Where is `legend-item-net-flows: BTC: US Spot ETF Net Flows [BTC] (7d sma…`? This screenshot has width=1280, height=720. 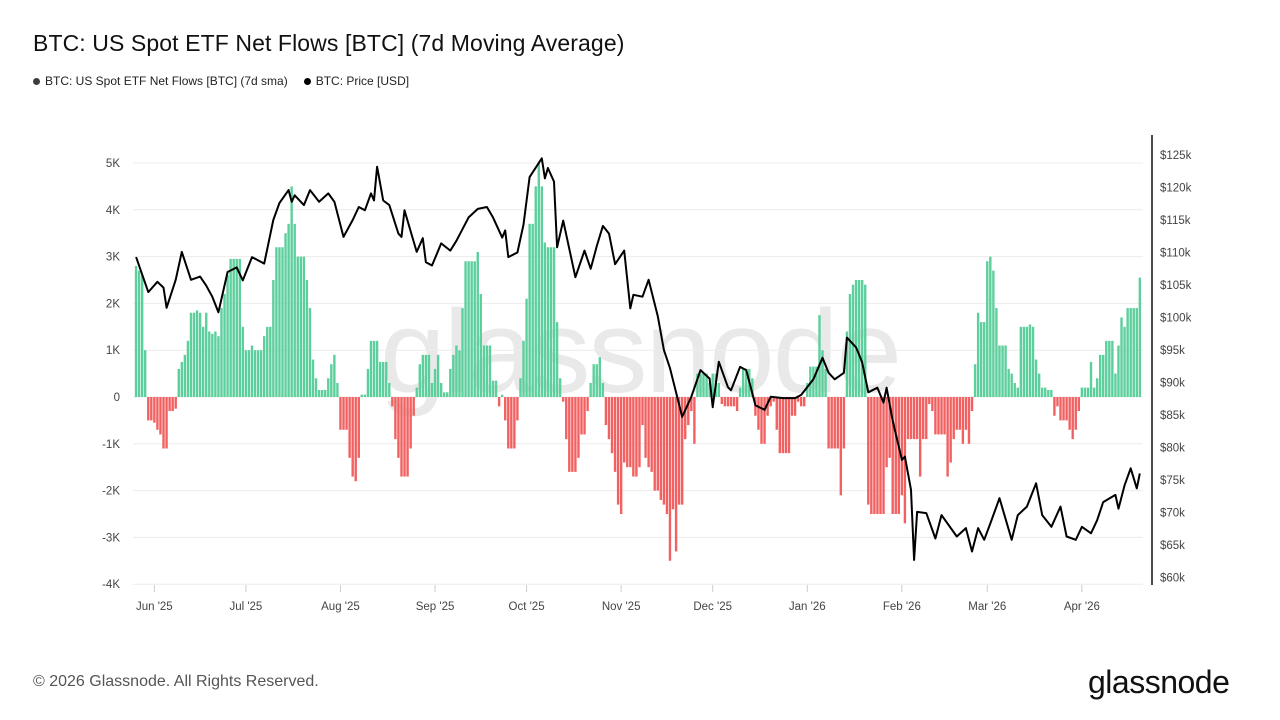 legend-item-net-flows: BTC: US Spot ETF Net Flows [BTC] (7d sma… is located at coordinates (160, 81).